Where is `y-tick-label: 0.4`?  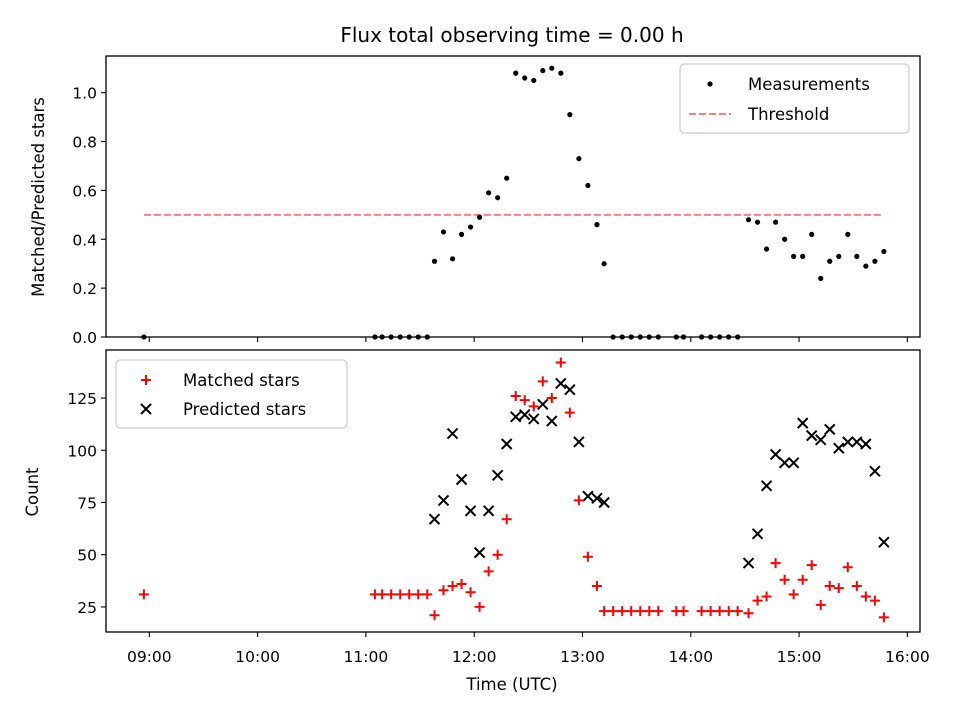 y-tick-label: 0.4 is located at coordinates (84, 240).